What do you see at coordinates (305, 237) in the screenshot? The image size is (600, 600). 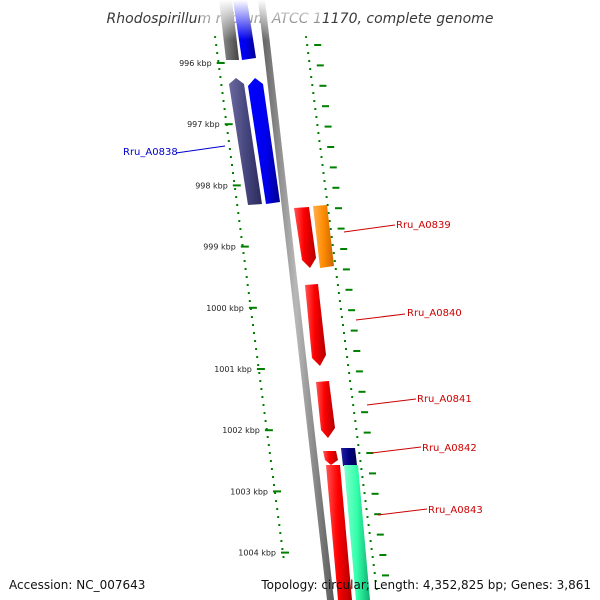 I see `gene-Rru_A0839-red` at bounding box center [305, 237].